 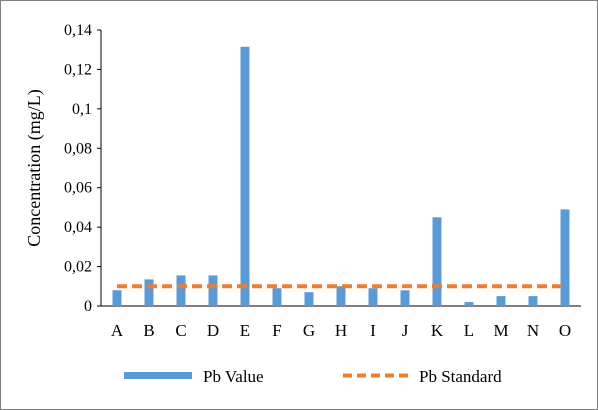 What do you see at coordinates (469, 304) in the screenshot?
I see `bar-l` at bounding box center [469, 304].